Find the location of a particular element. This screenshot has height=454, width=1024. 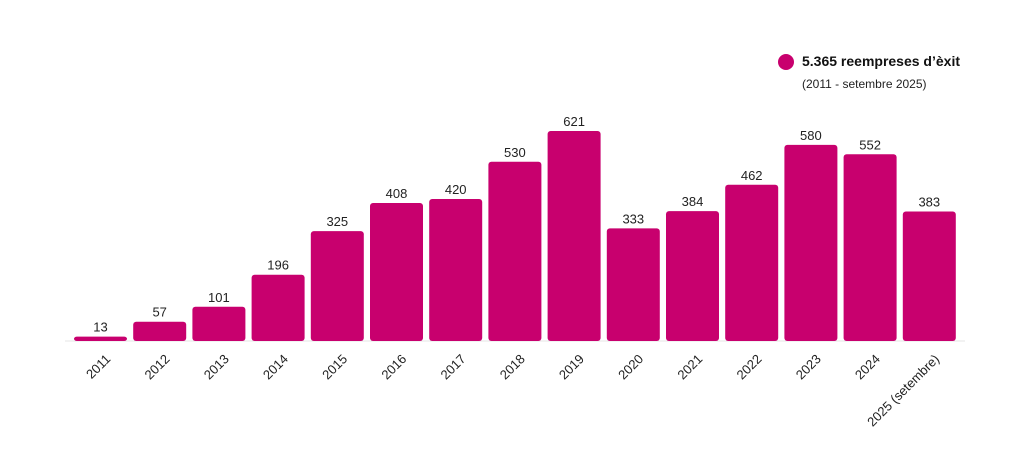

legend-dot is located at coordinates (786, 62).